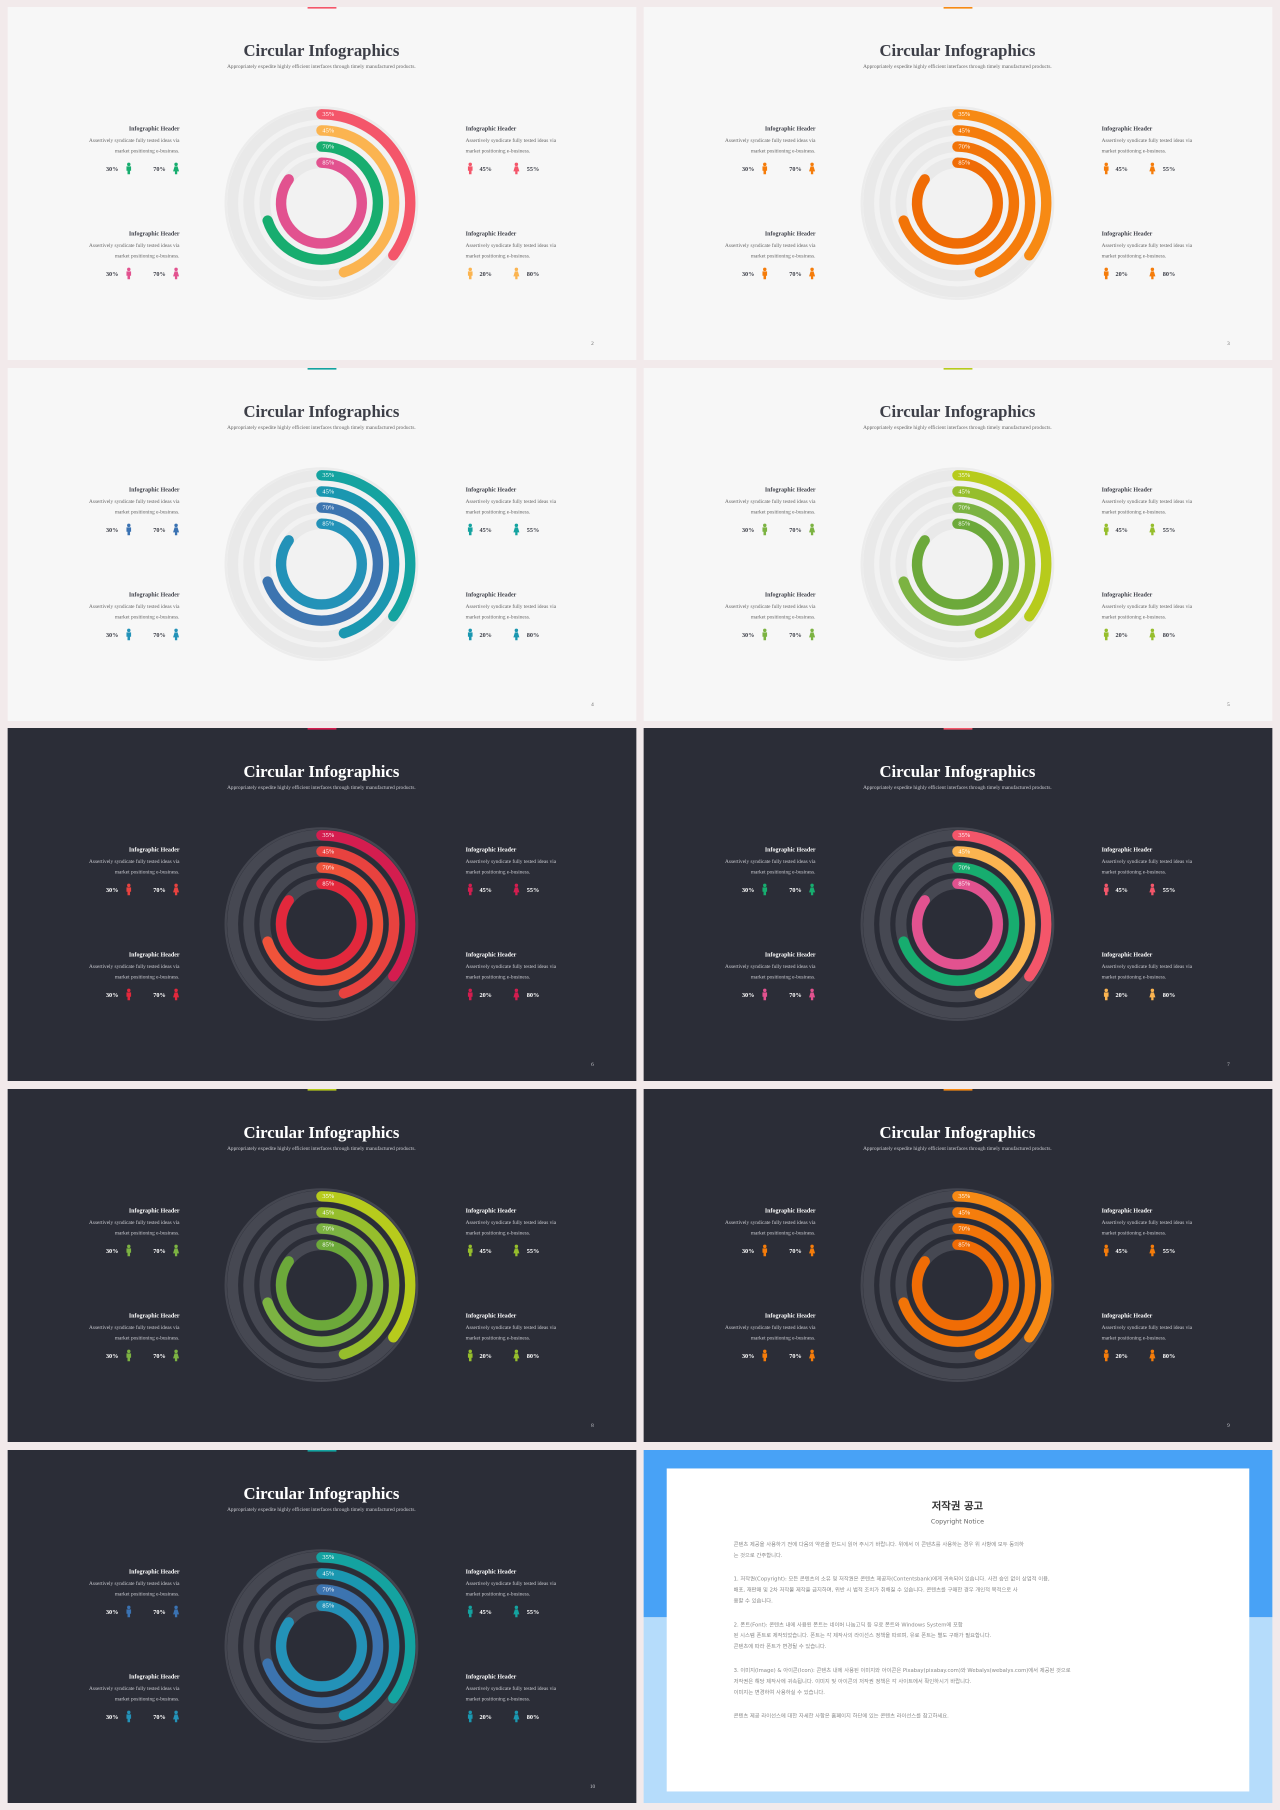  Describe the element at coordinates (159, 635) in the screenshot. I see `stat-value: 70%` at that location.